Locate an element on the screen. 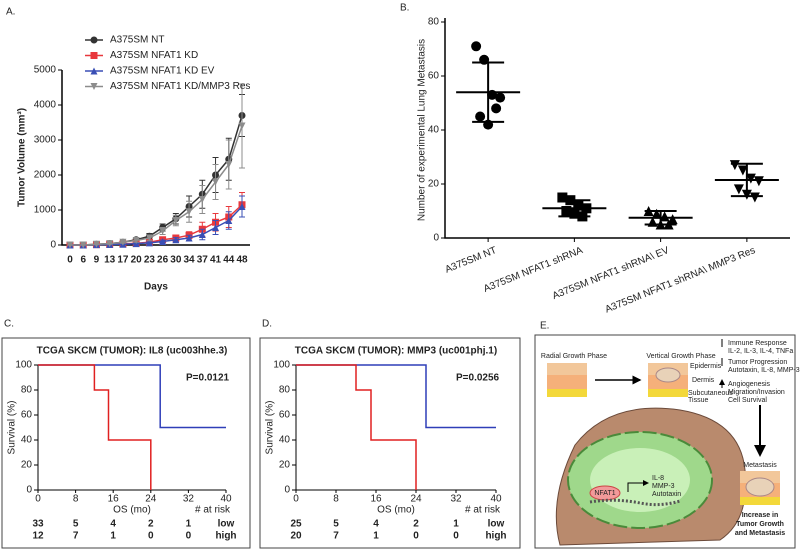  x-tick-label: 9 is located at coordinates (97, 260).